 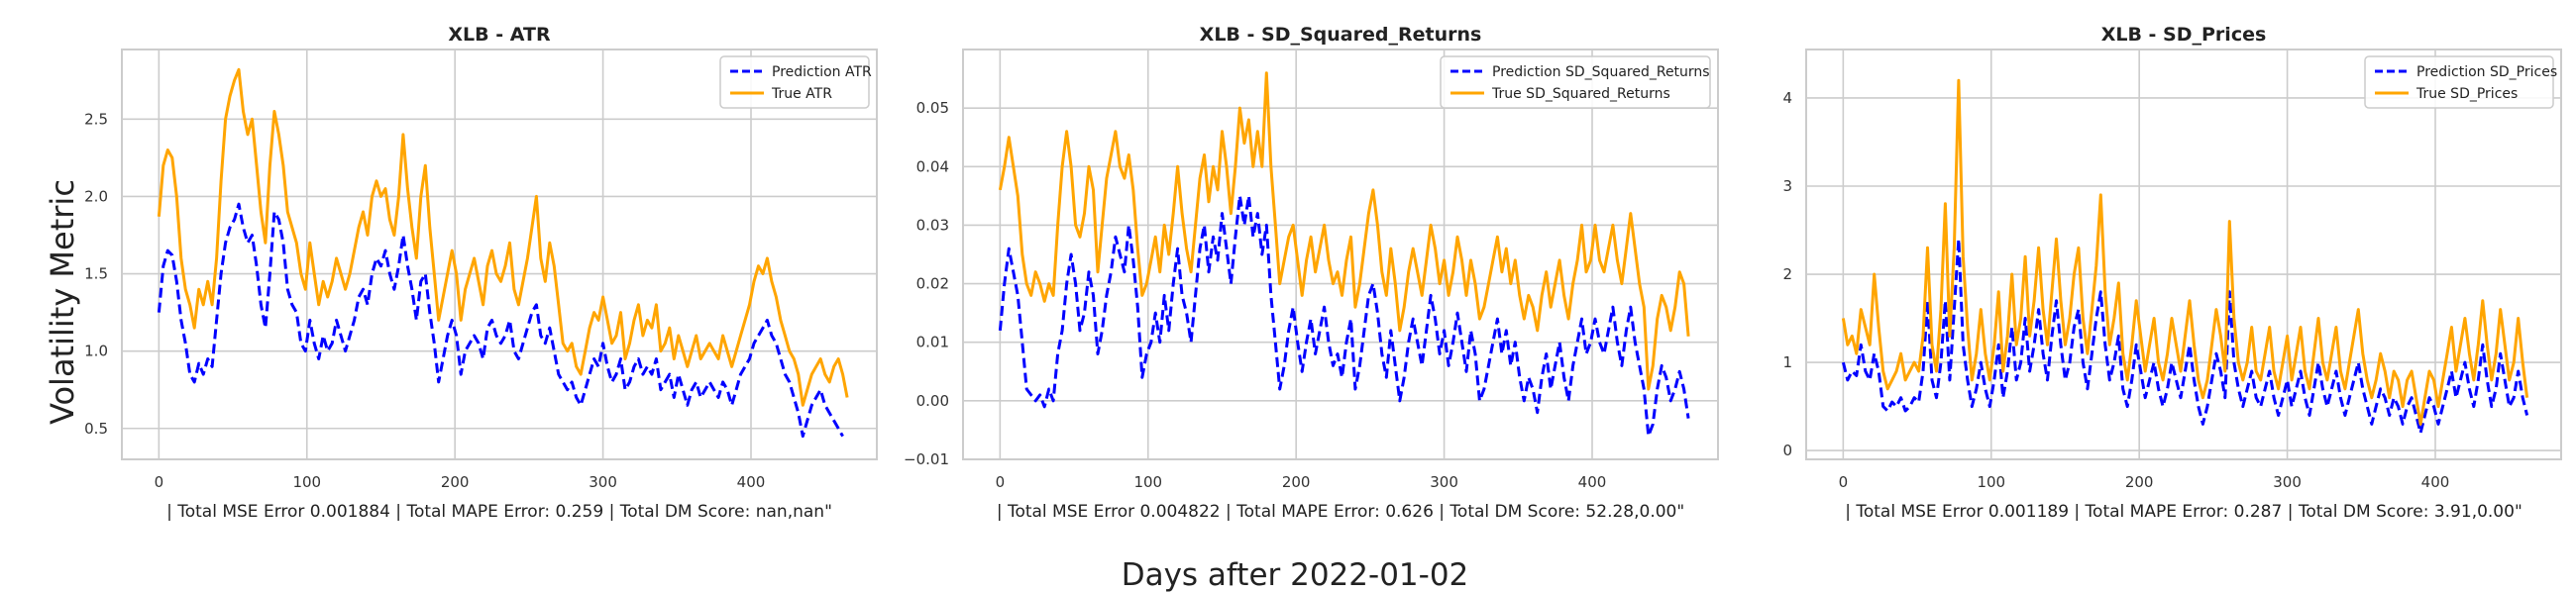 I want to click on y-tick-label: 2.0, so click(x=96, y=196).